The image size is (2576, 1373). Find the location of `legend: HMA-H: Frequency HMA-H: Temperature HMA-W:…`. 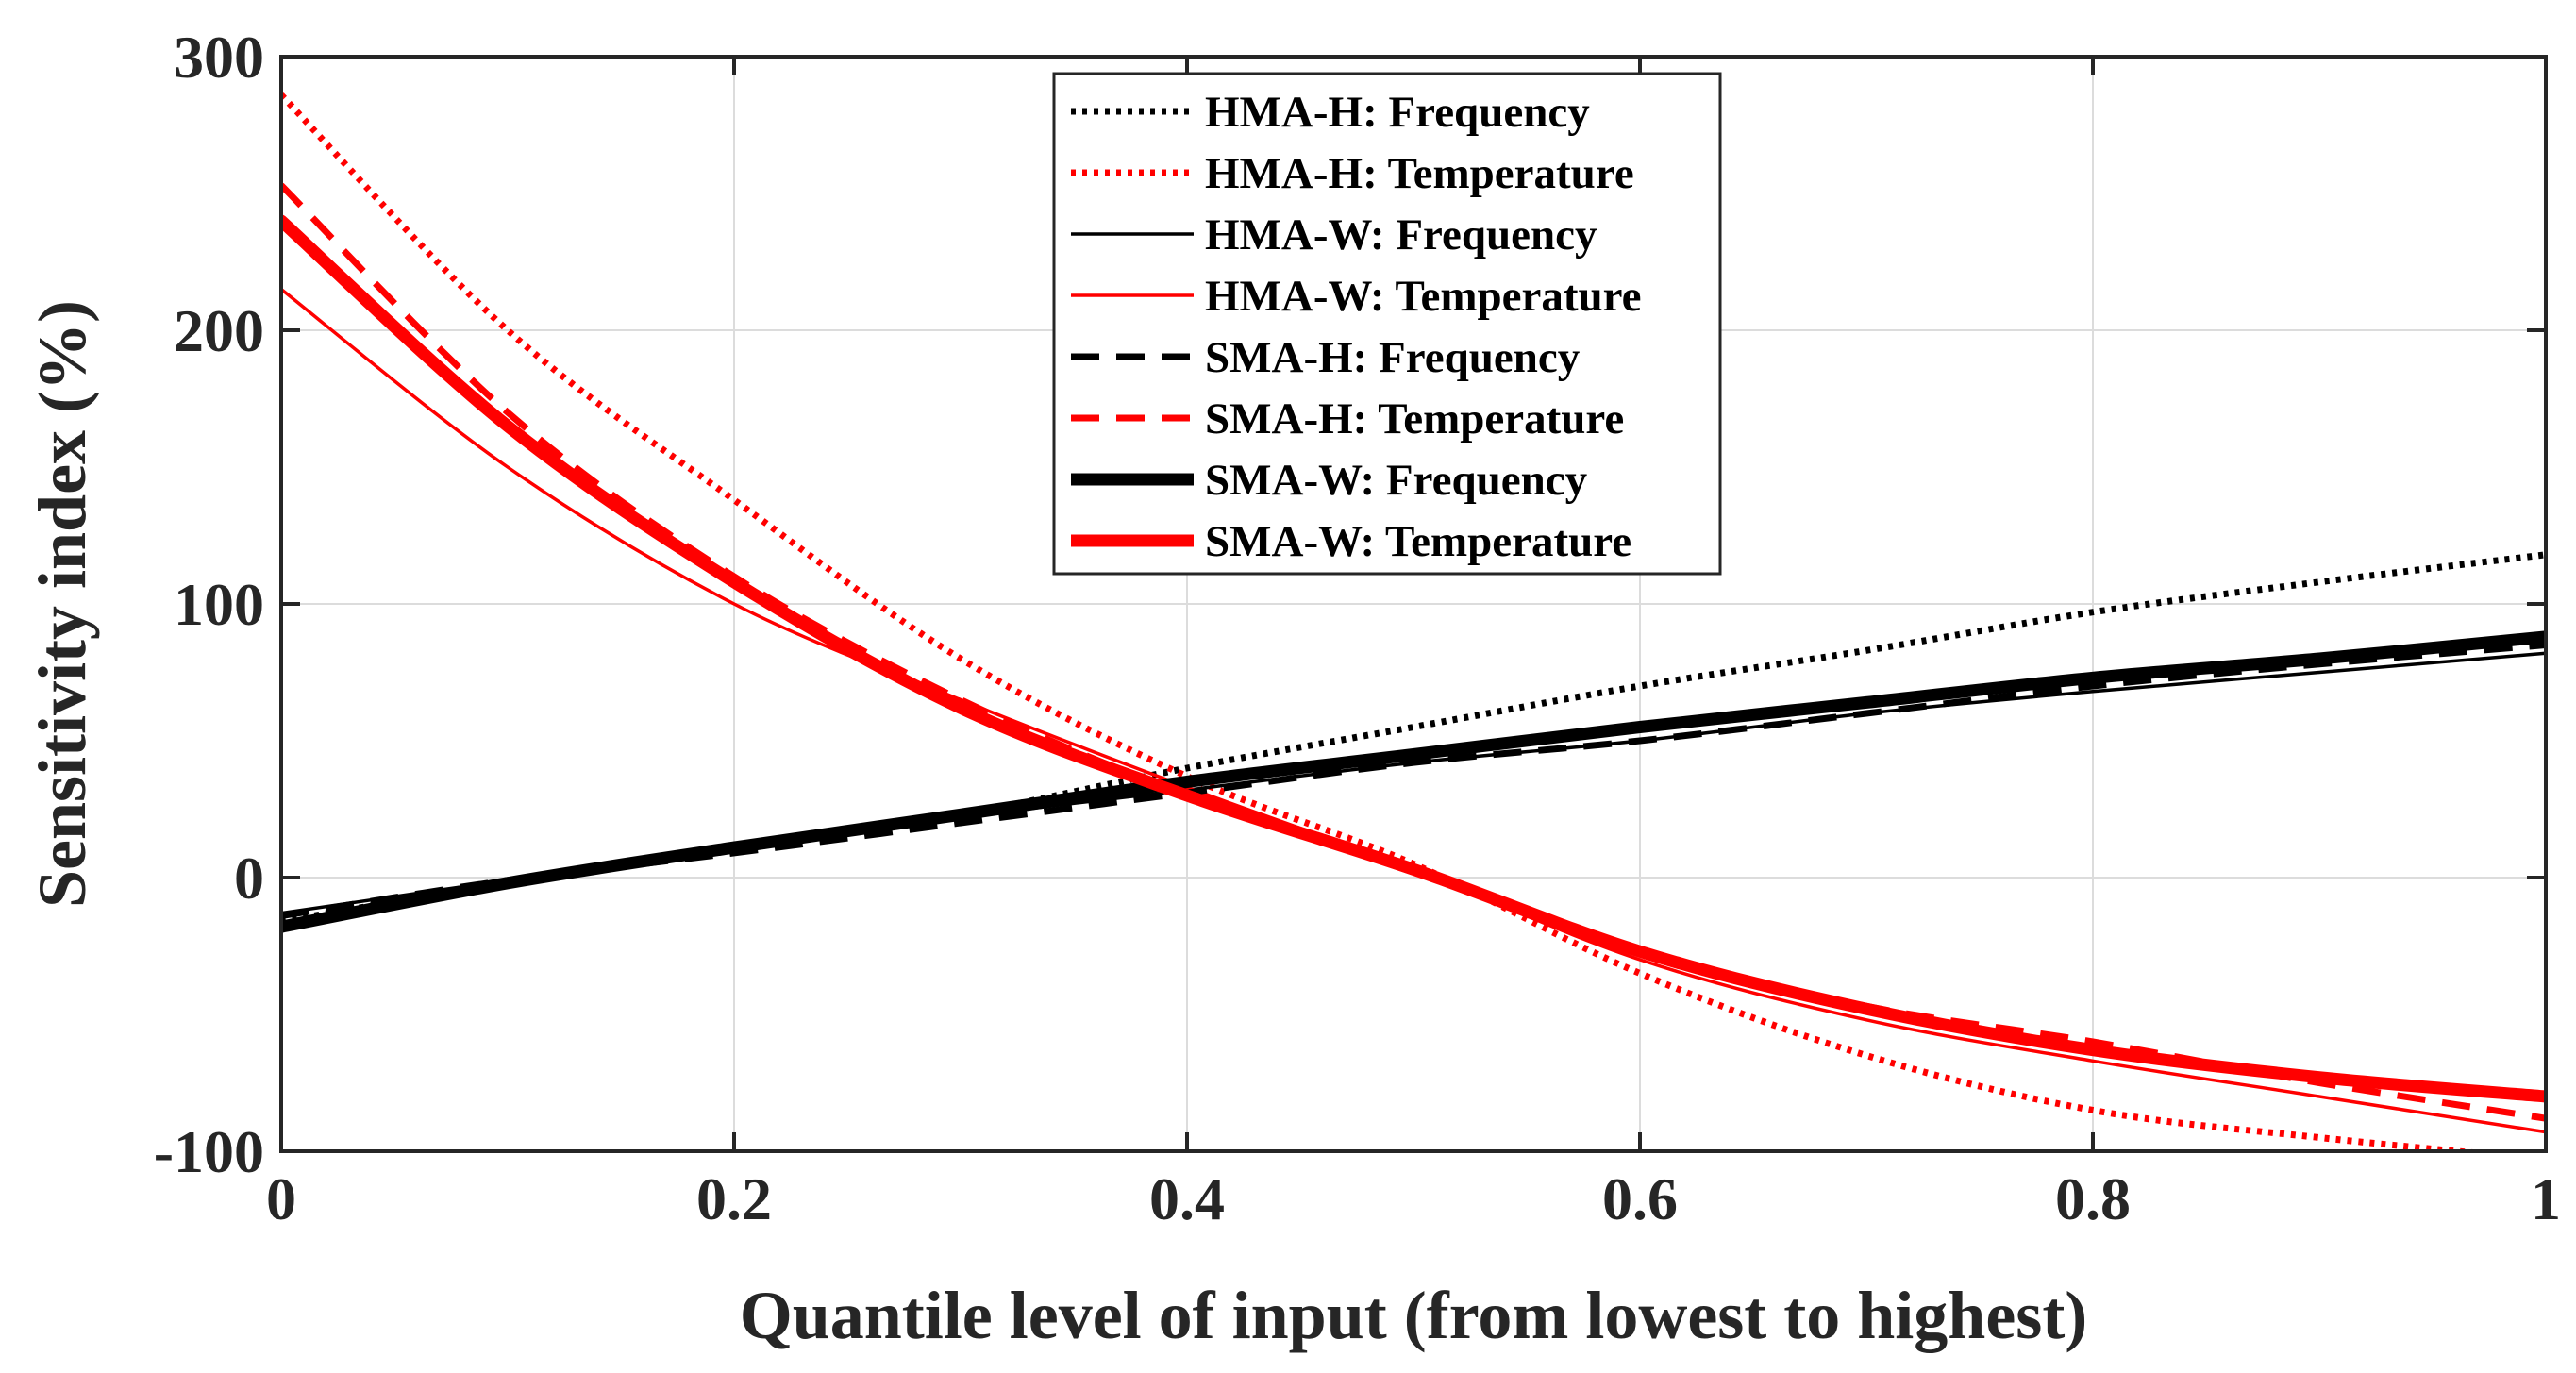

legend: HMA-H: Frequency HMA-H: Temperature HMA-W:… is located at coordinates (1387, 324).